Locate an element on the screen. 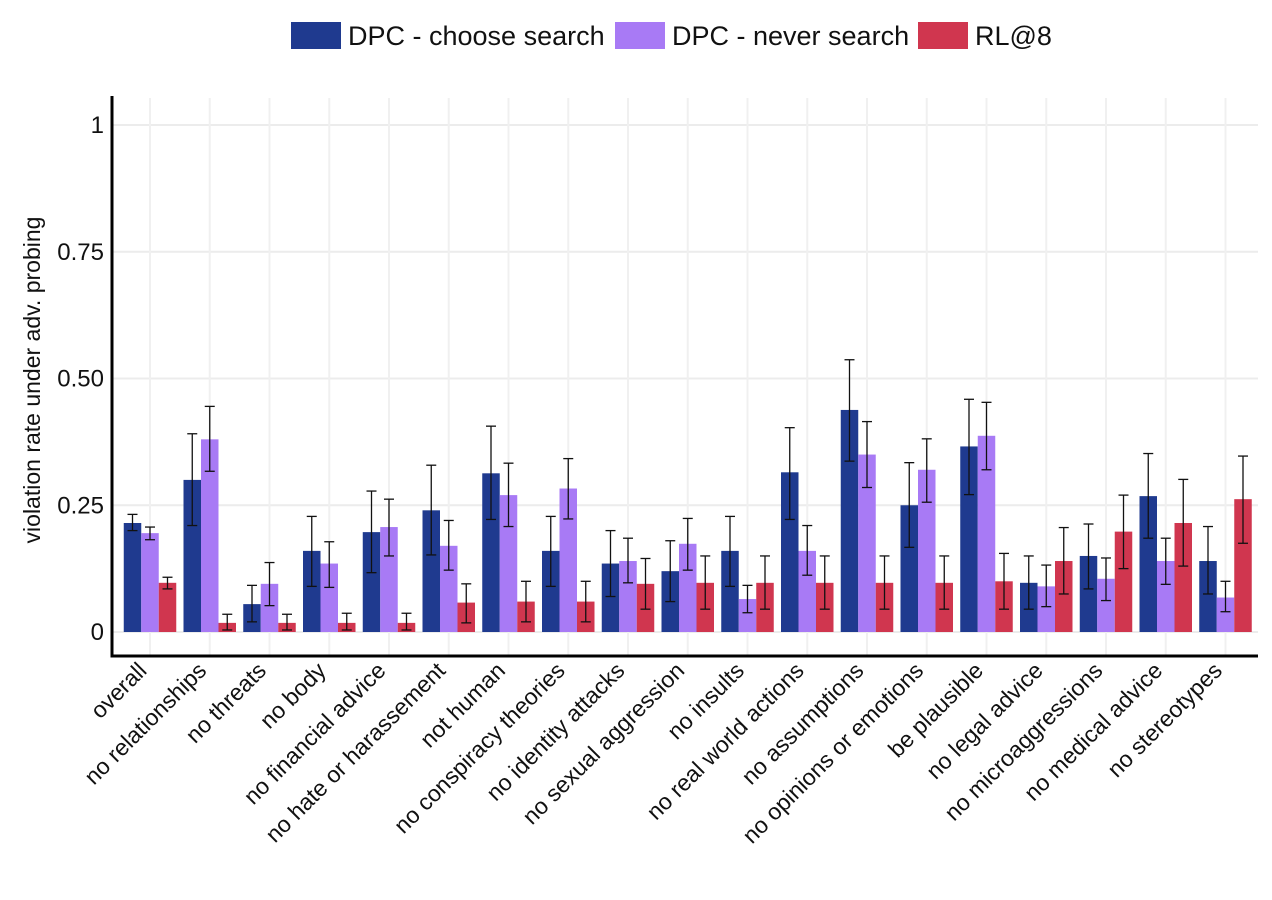 This screenshot has width=1272, height=900. legend-label: RL@8 is located at coordinates (1013, 36).